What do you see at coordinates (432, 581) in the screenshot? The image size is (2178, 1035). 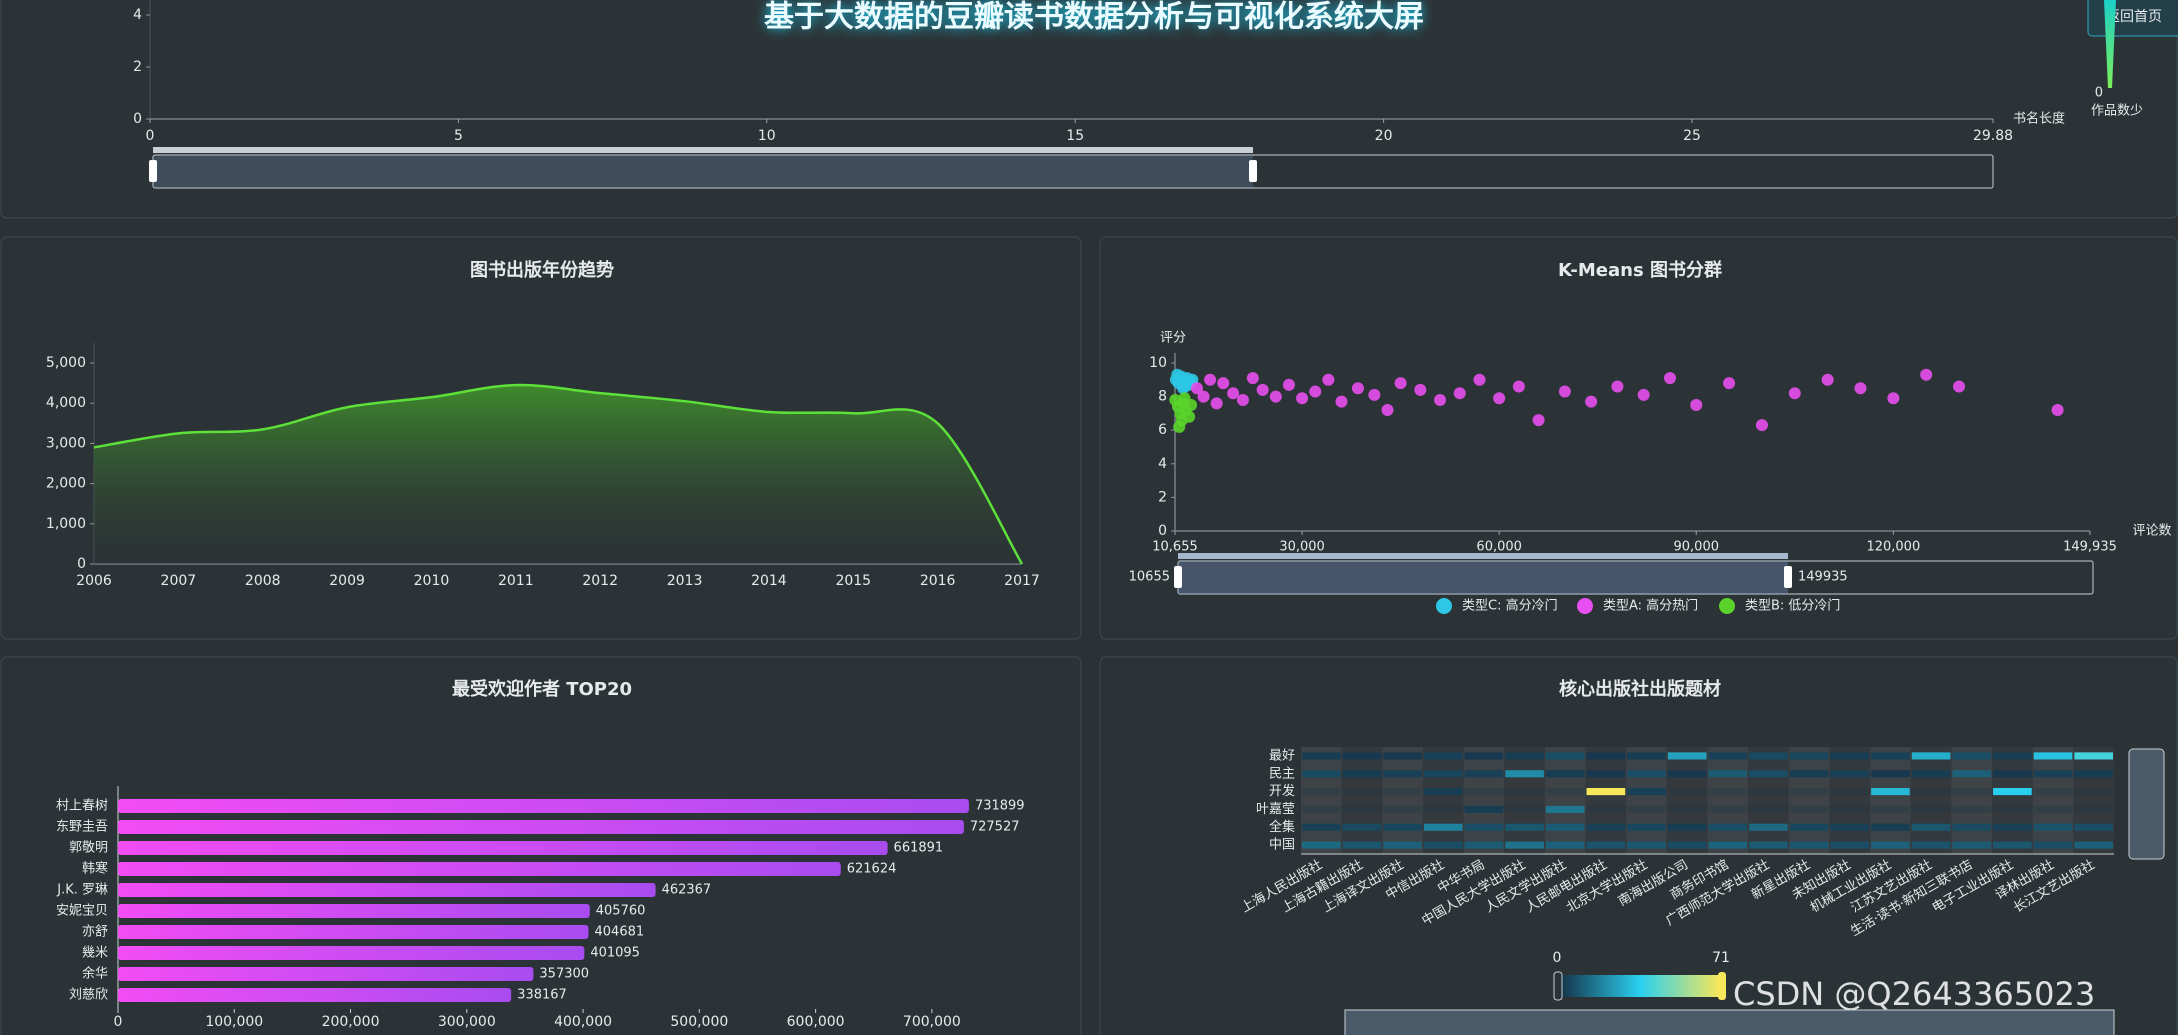 I see `x-tick-label: 2010` at bounding box center [432, 581].